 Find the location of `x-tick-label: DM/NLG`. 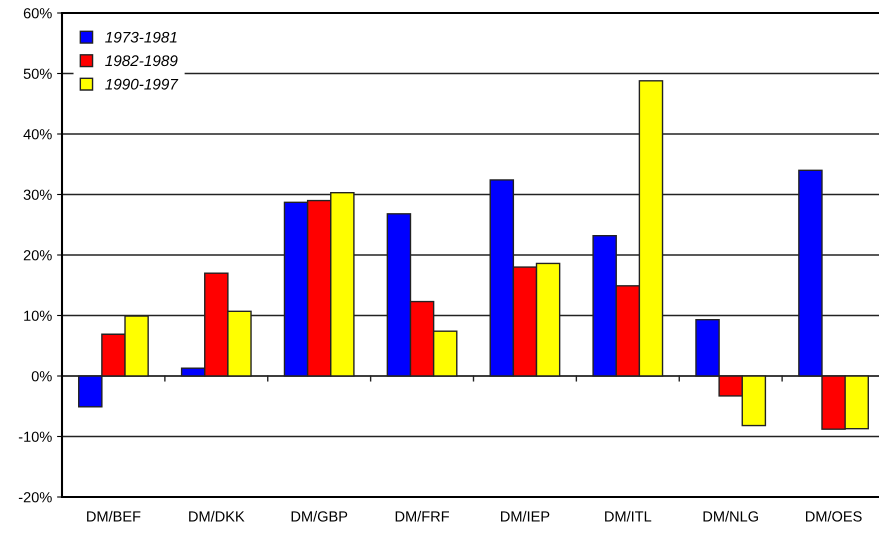

x-tick-label: DM/NLG is located at coordinates (731, 516).